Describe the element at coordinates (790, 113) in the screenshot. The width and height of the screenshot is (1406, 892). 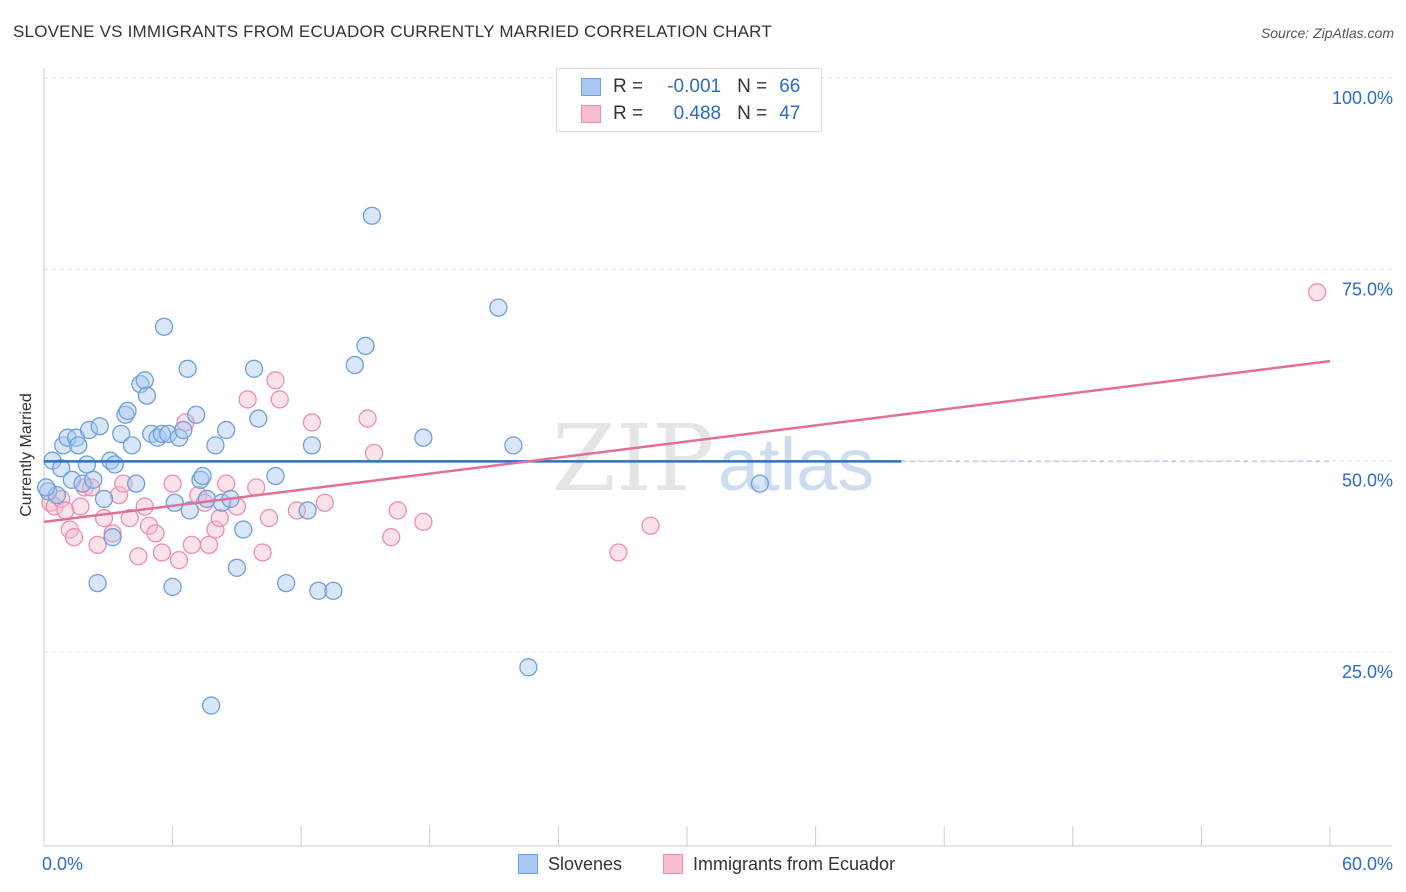
I see `legend-n-value: 47` at that location.